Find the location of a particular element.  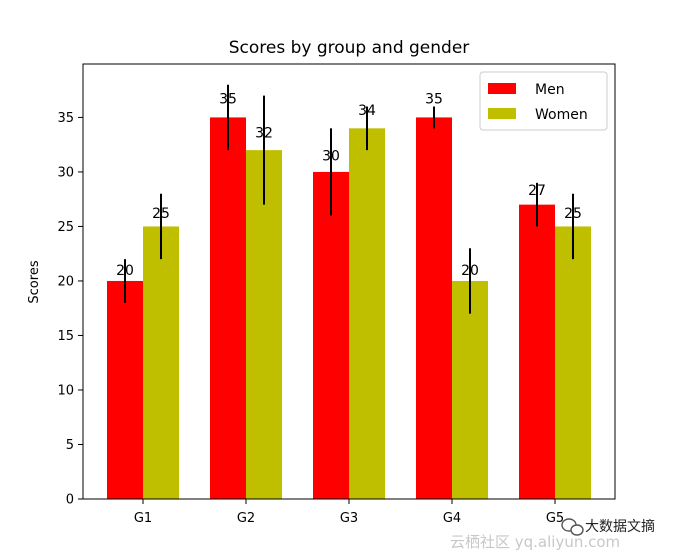

x-tick-label: G2 is located at coordinates (246, 518).